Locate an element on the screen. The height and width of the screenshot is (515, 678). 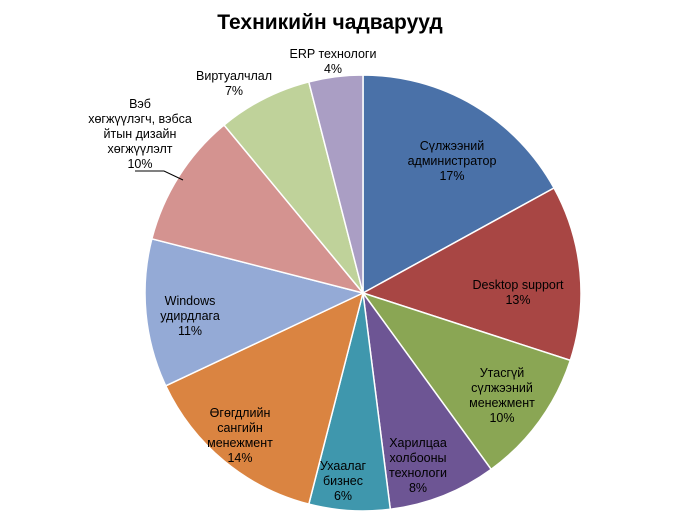
slice-label-7: Windows удирдлага 11% is located at coordinates (190, 316).